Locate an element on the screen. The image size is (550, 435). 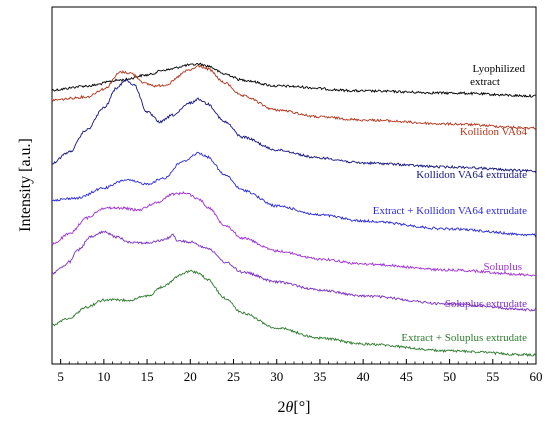
x-tick-label-50: 50 is located at coordinates (449, 376).